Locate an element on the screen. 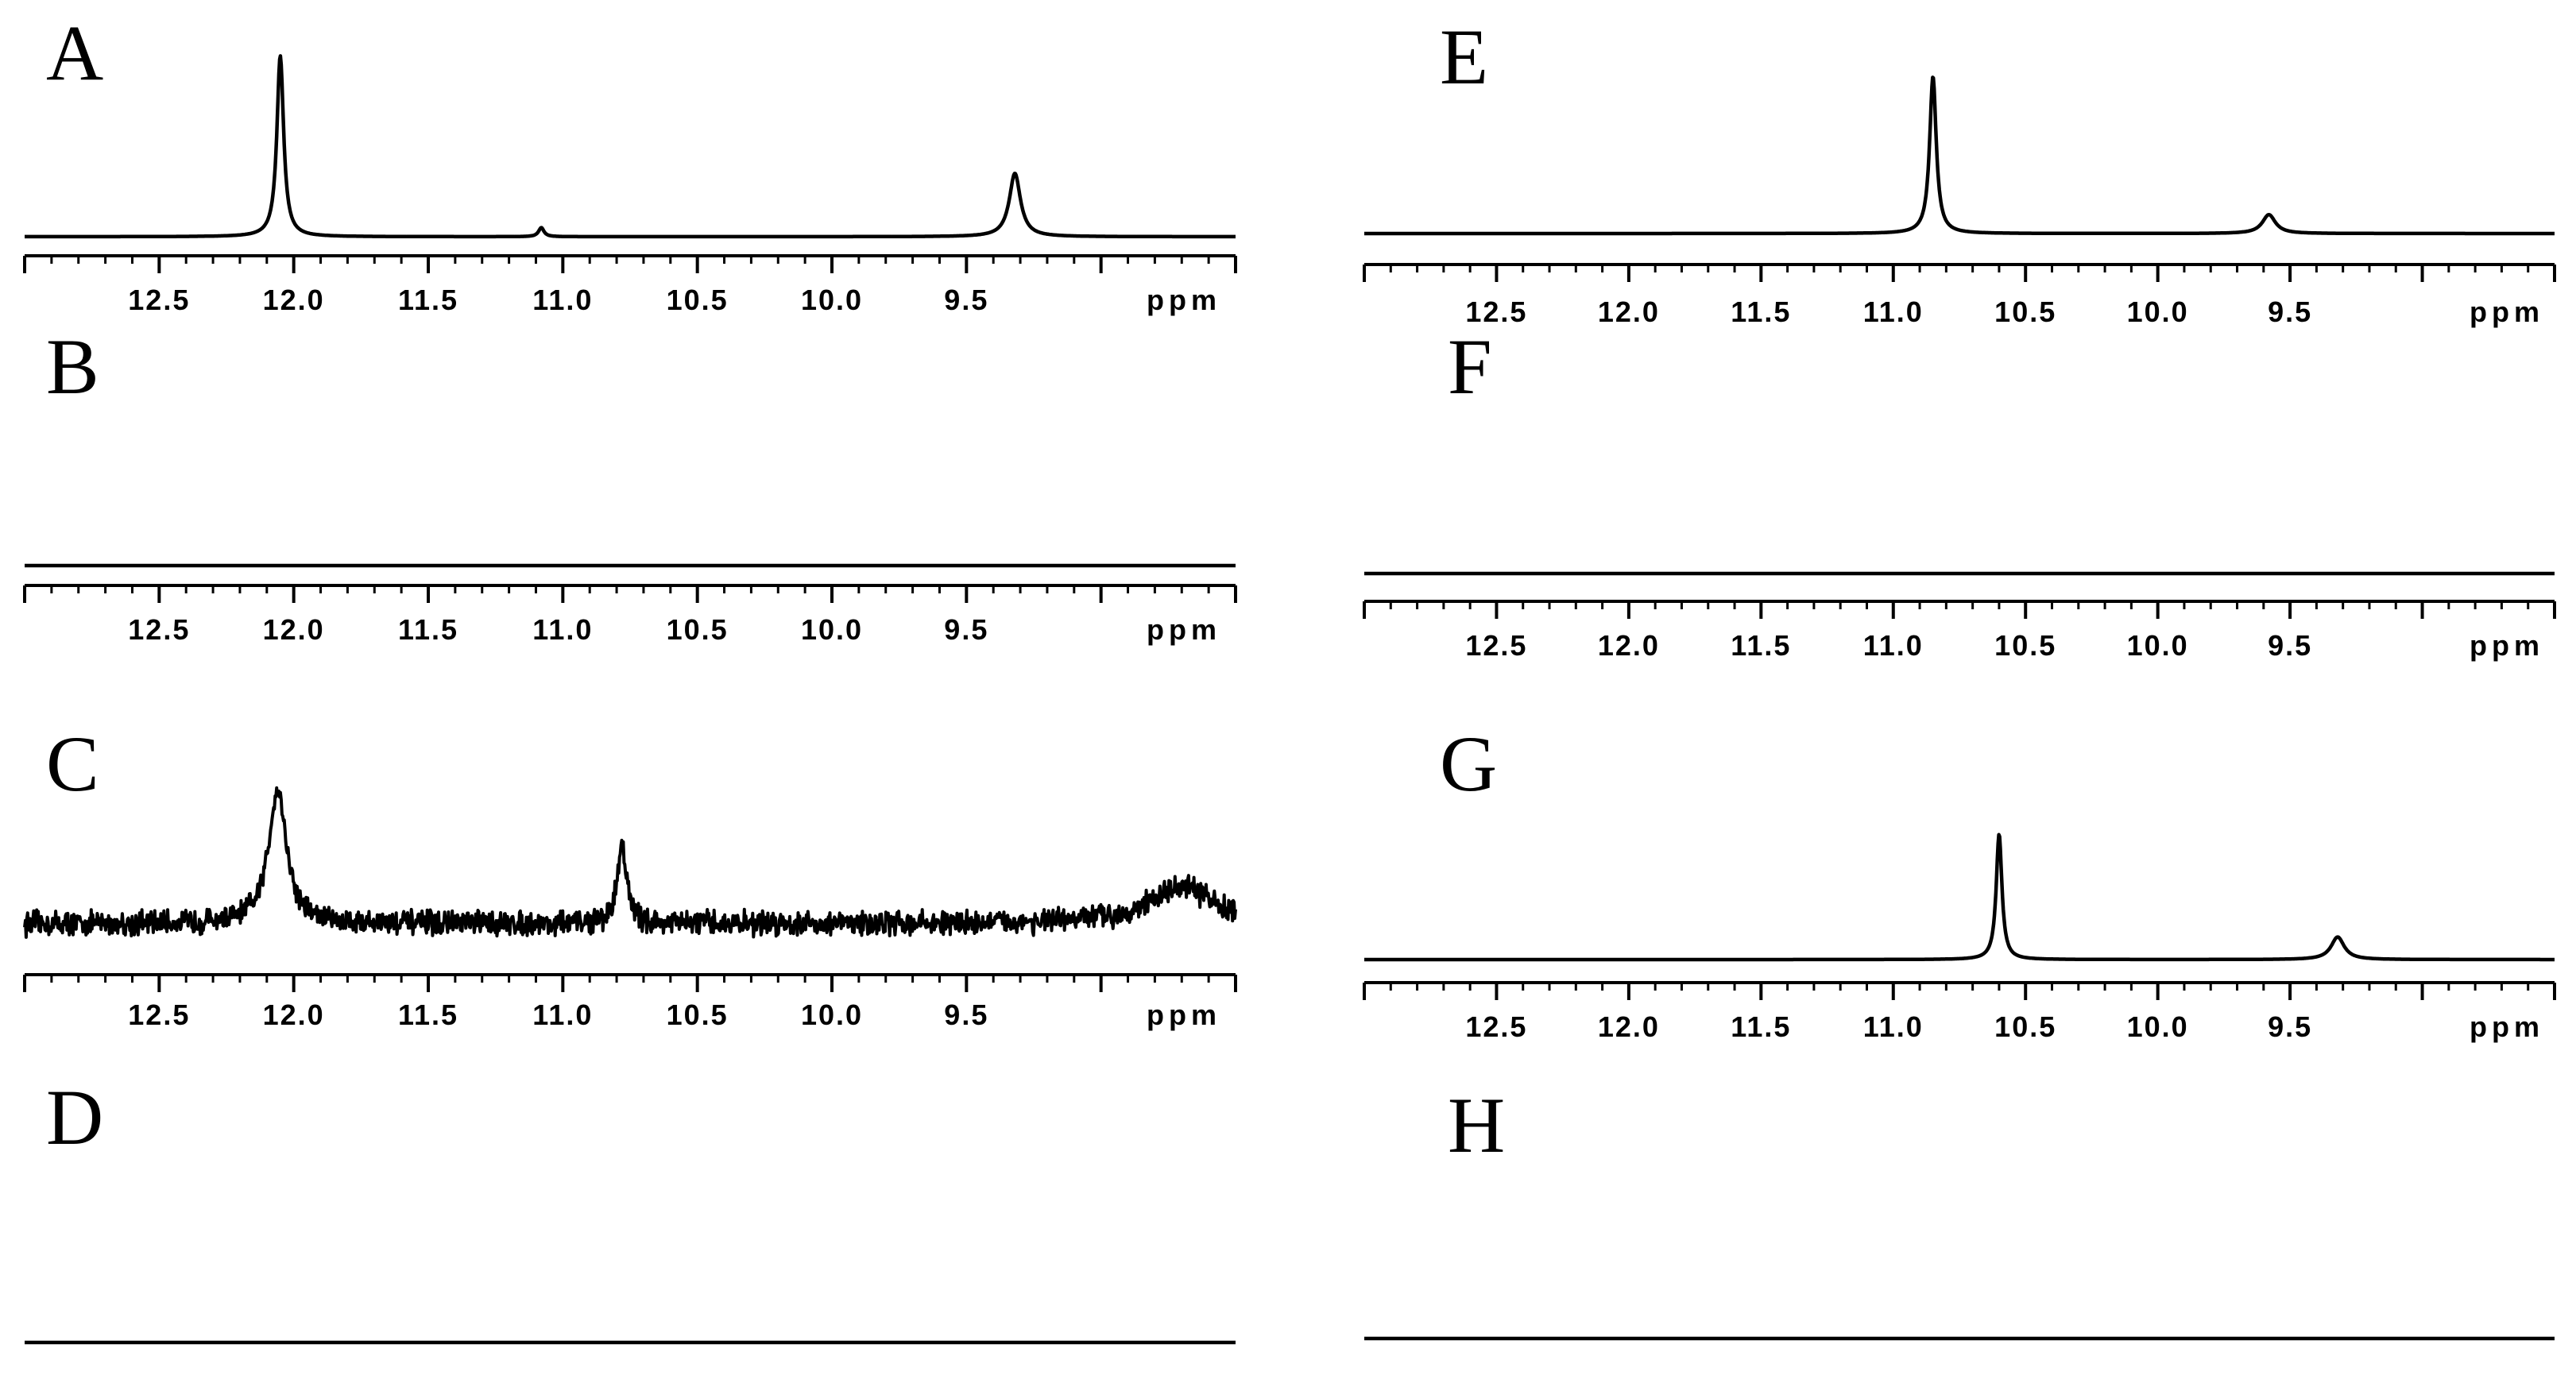  panel-f: F 12.5 12.0 11.5 11.0 10.5 10.0 9.5 ppm is located at coordinates (1959, 492).